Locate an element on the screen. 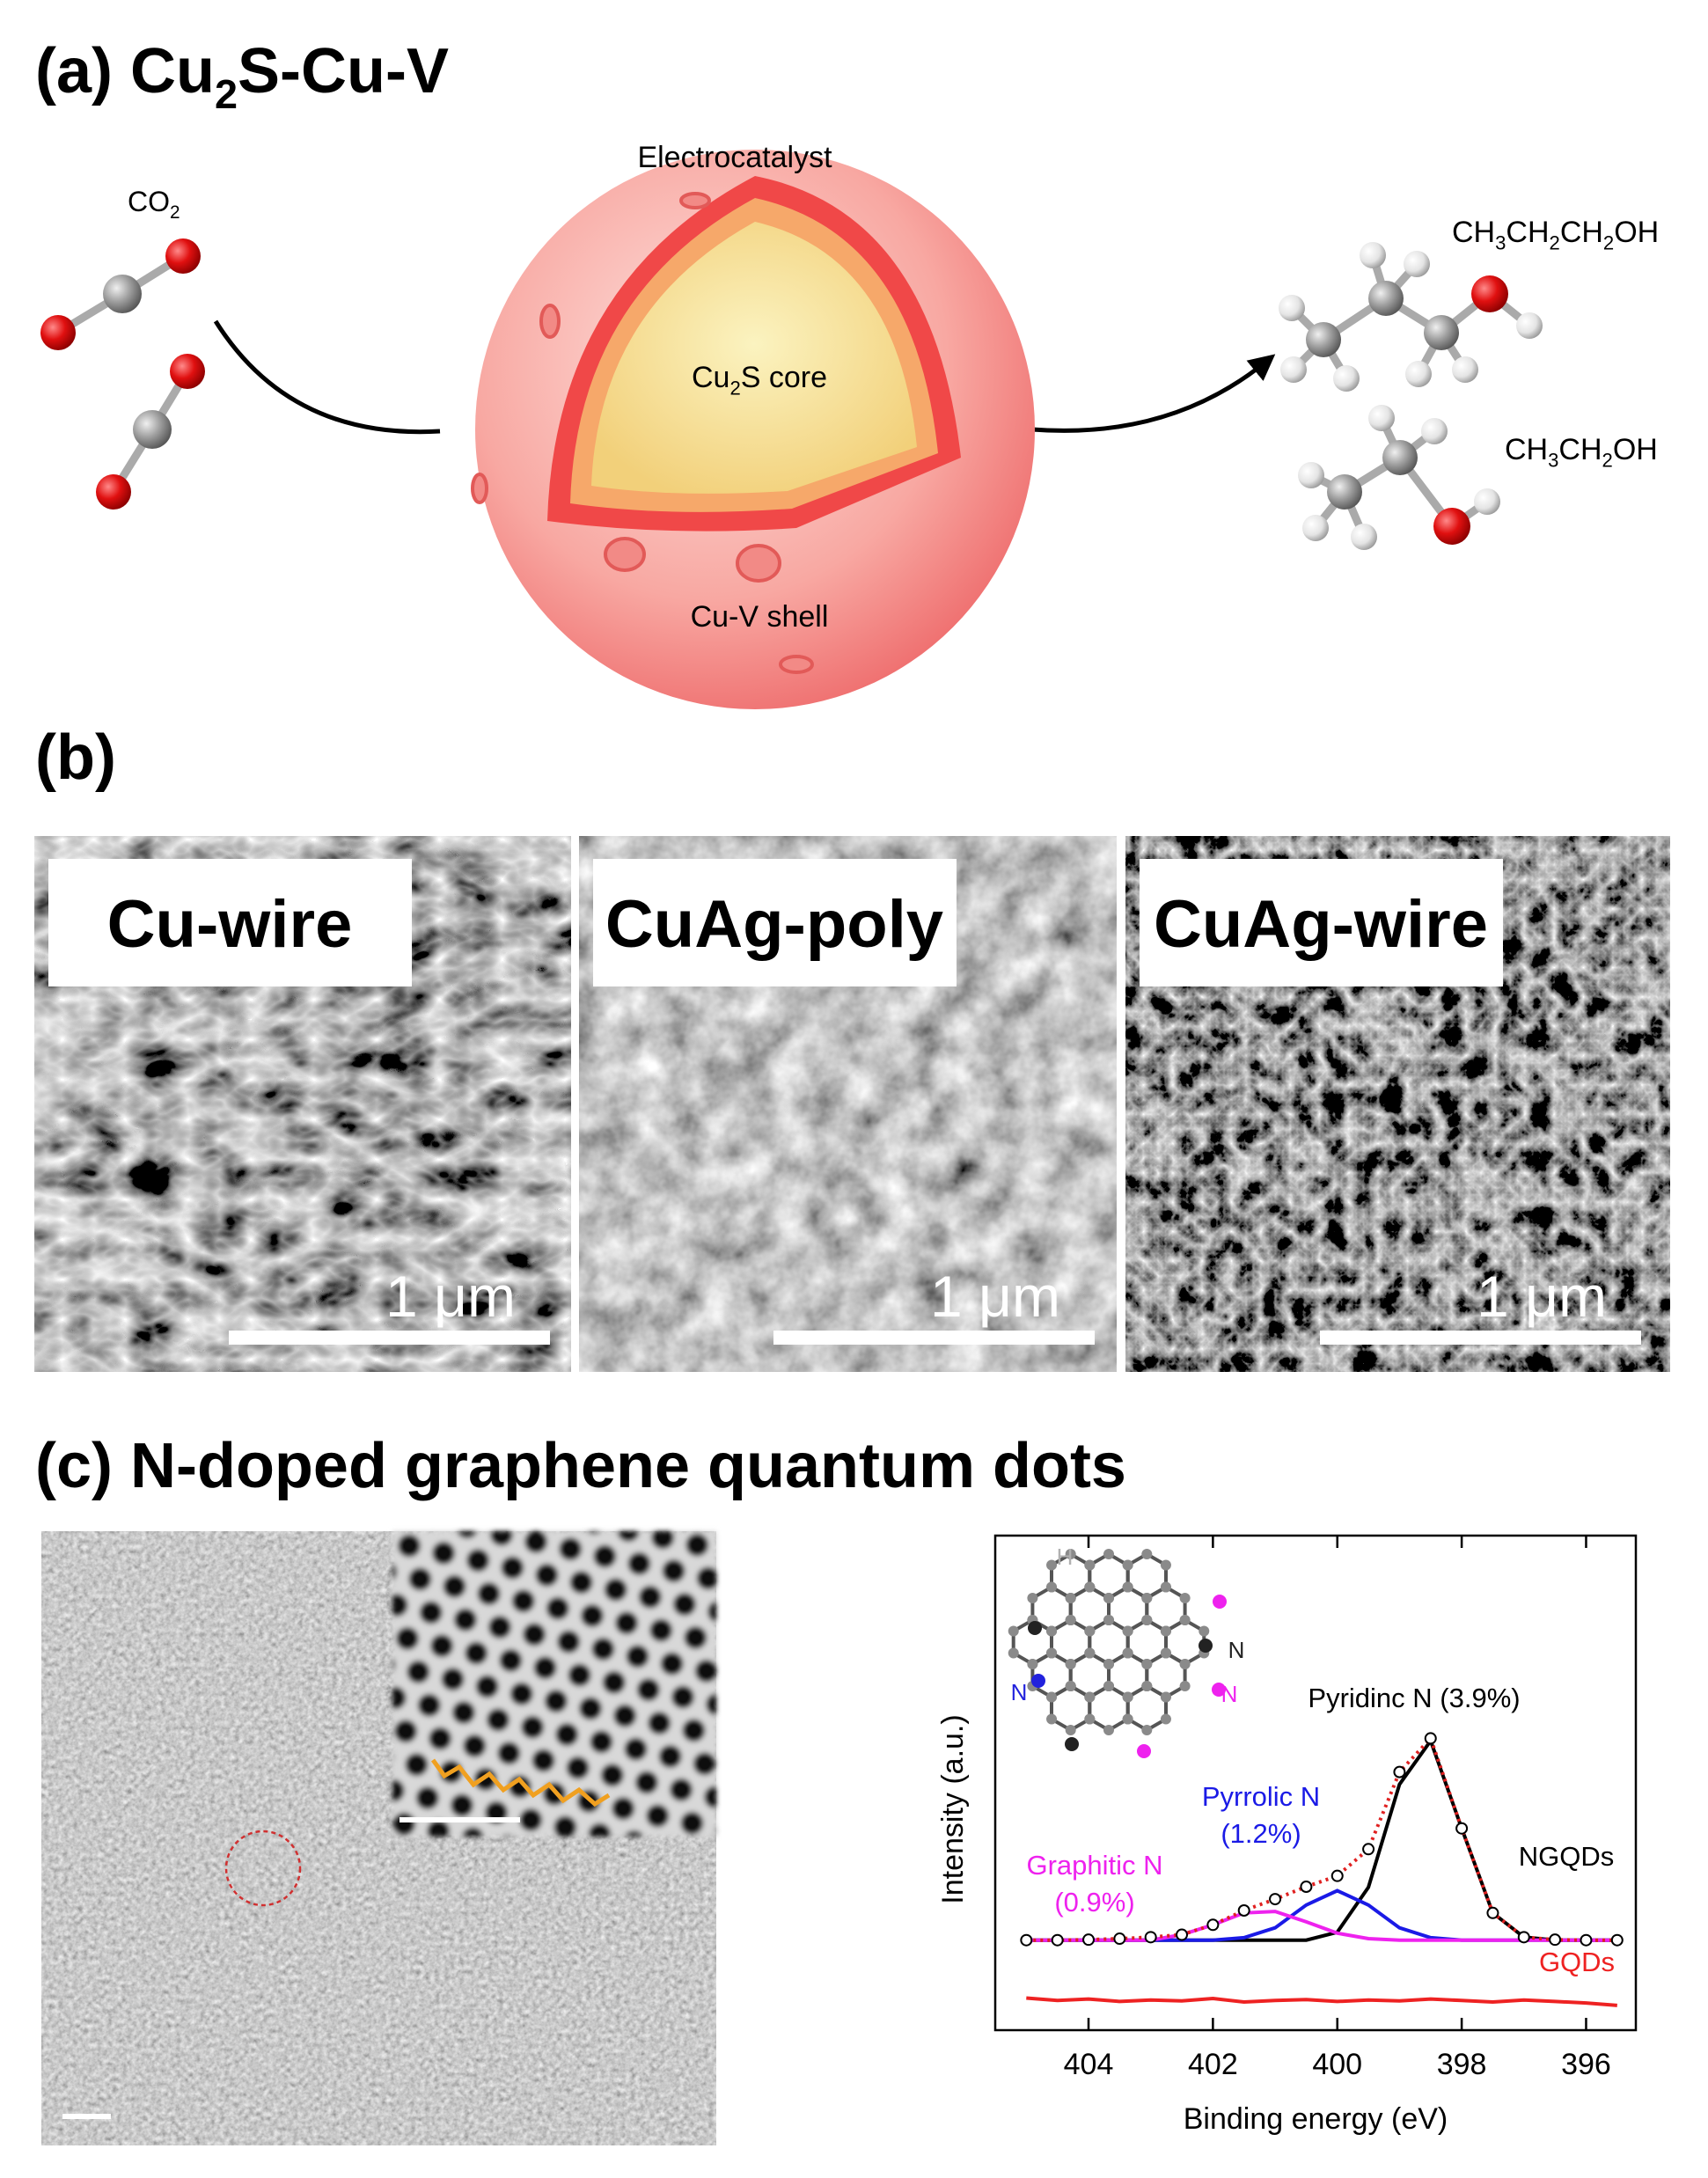 This screenshot has height=2178, width=1708. x-tick-label: 398 is located at coordinates (1462, 2064).